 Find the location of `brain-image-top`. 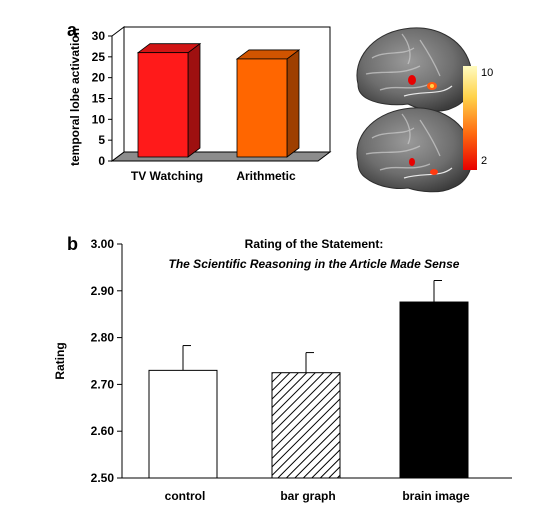

brain-image-top is located at coordinates (414, 69).